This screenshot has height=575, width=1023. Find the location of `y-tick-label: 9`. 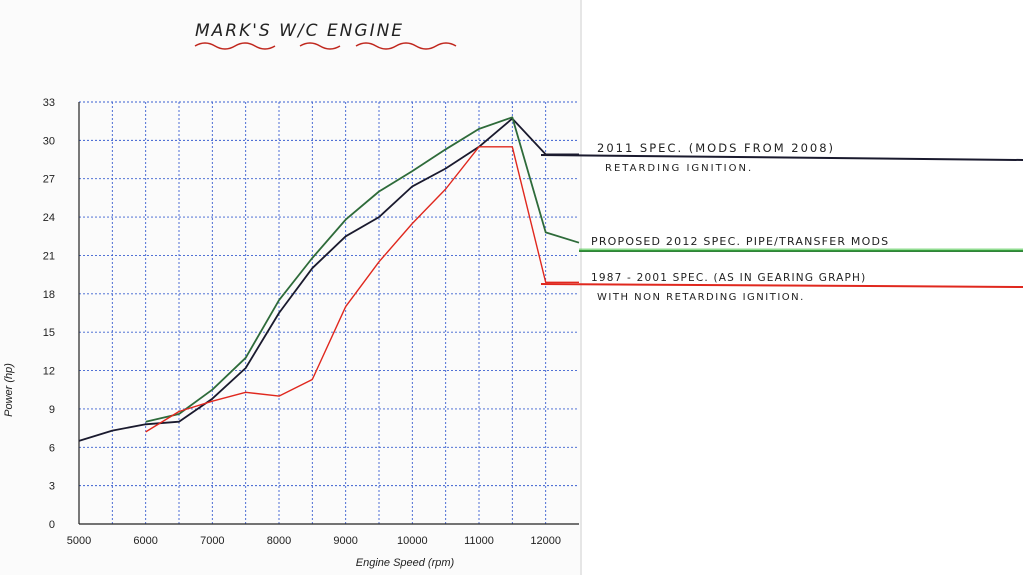

y-tick-label: 9 is located at coordinates (52, 410).